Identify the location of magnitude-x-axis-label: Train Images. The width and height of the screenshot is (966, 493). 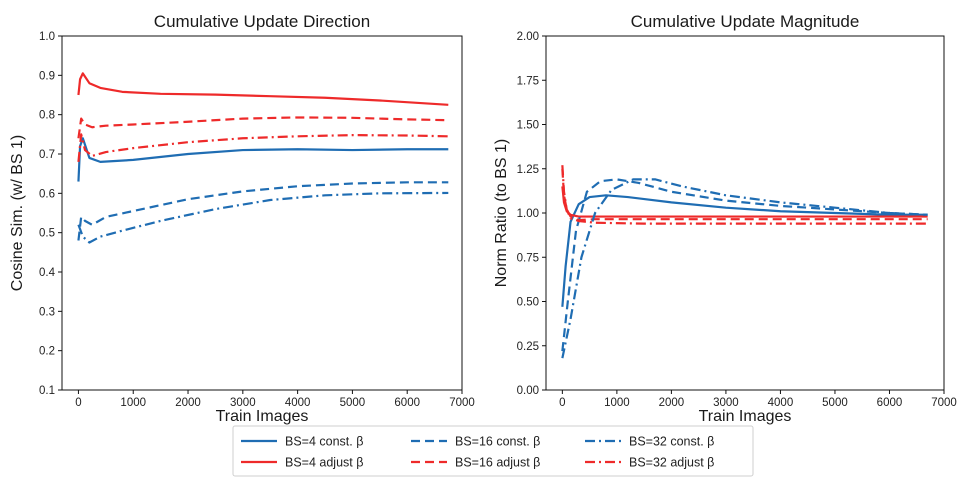
(745, 416).